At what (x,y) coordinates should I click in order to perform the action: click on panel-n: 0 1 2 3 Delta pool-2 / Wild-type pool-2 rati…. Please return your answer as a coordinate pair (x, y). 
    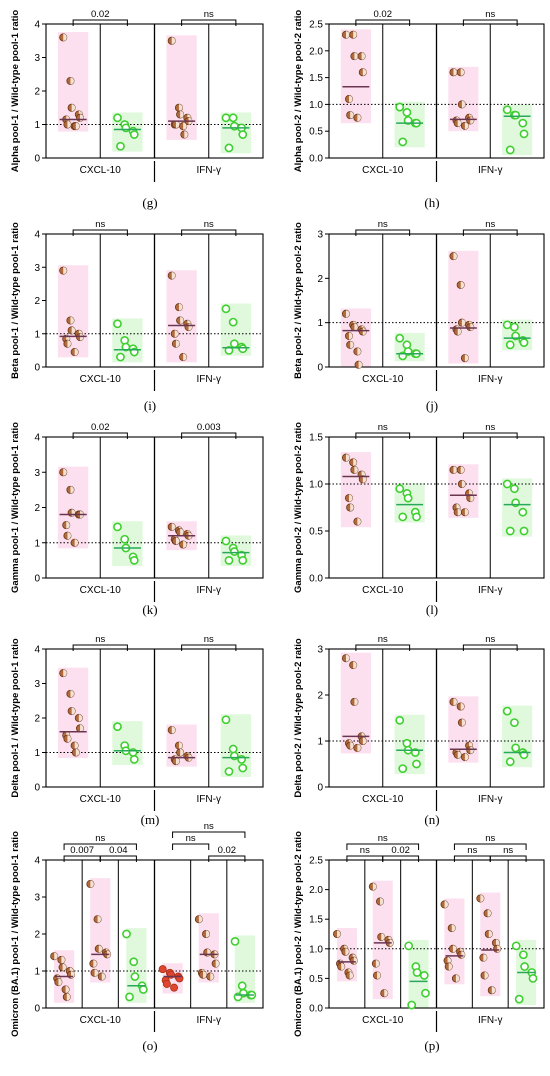
    Looking at the image, I should click on (419, 730).